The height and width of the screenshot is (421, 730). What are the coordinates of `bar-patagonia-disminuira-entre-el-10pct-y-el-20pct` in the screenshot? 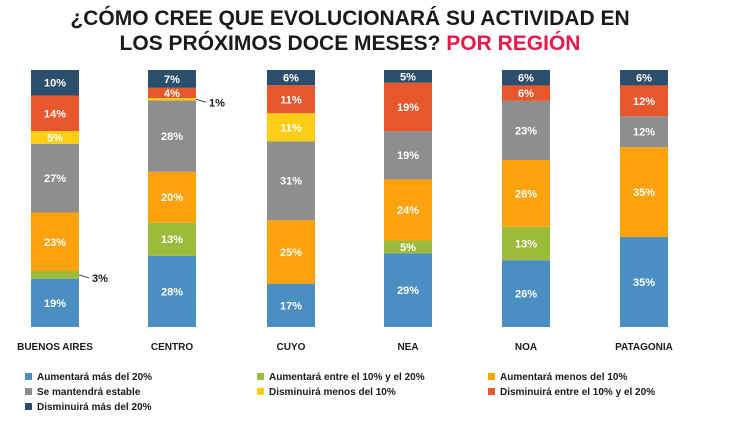 It's located at (644, 101).